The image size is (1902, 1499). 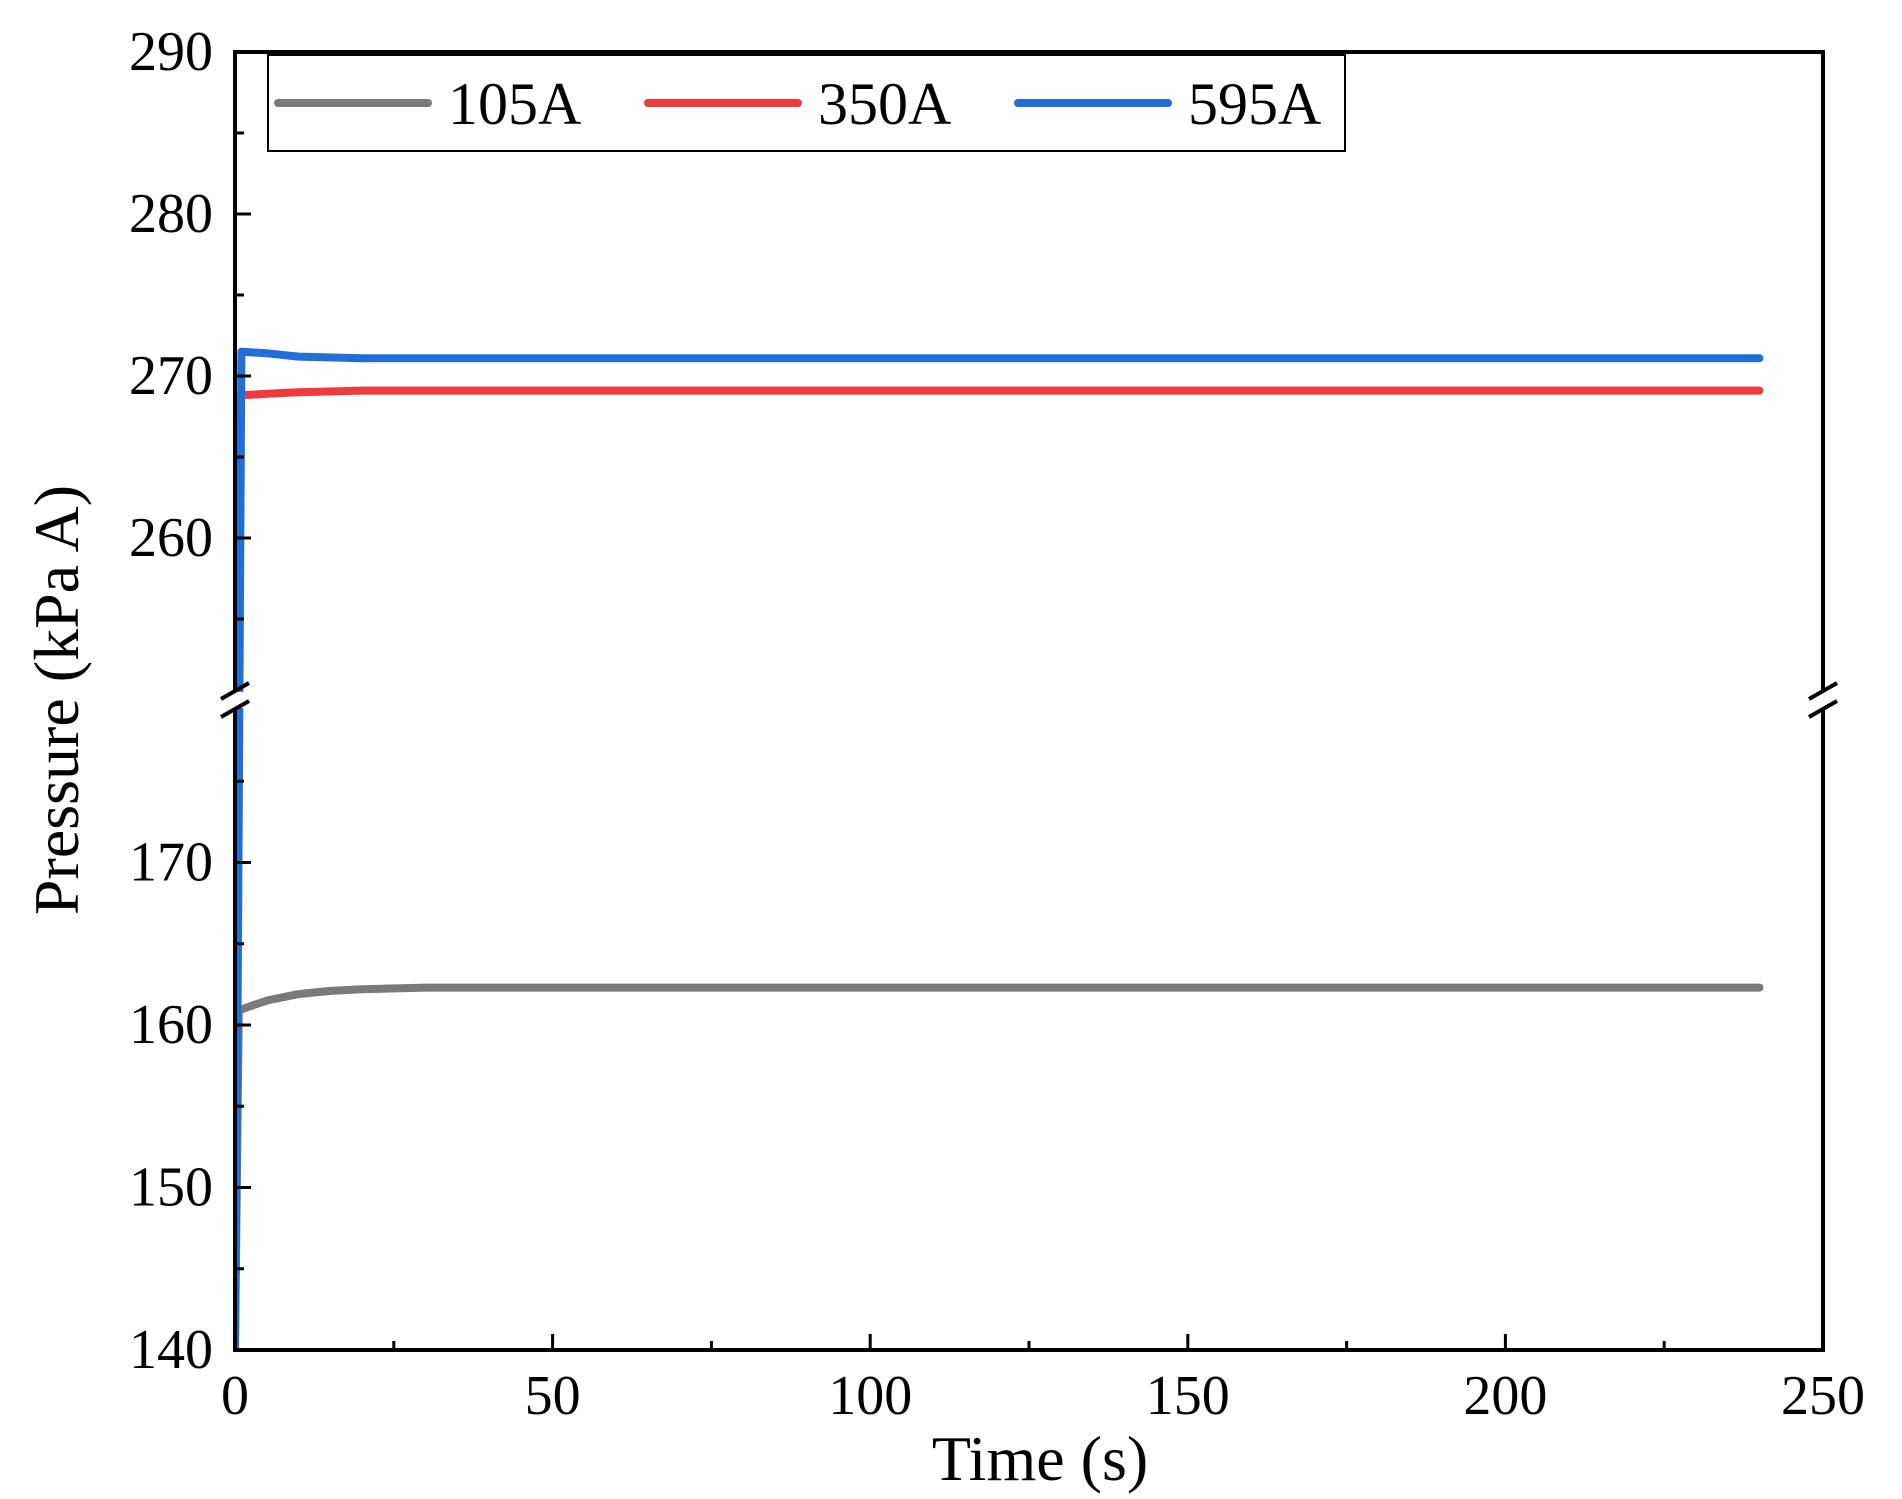 I want to click on y-tick-label: 170, so click(x=171, y=863).